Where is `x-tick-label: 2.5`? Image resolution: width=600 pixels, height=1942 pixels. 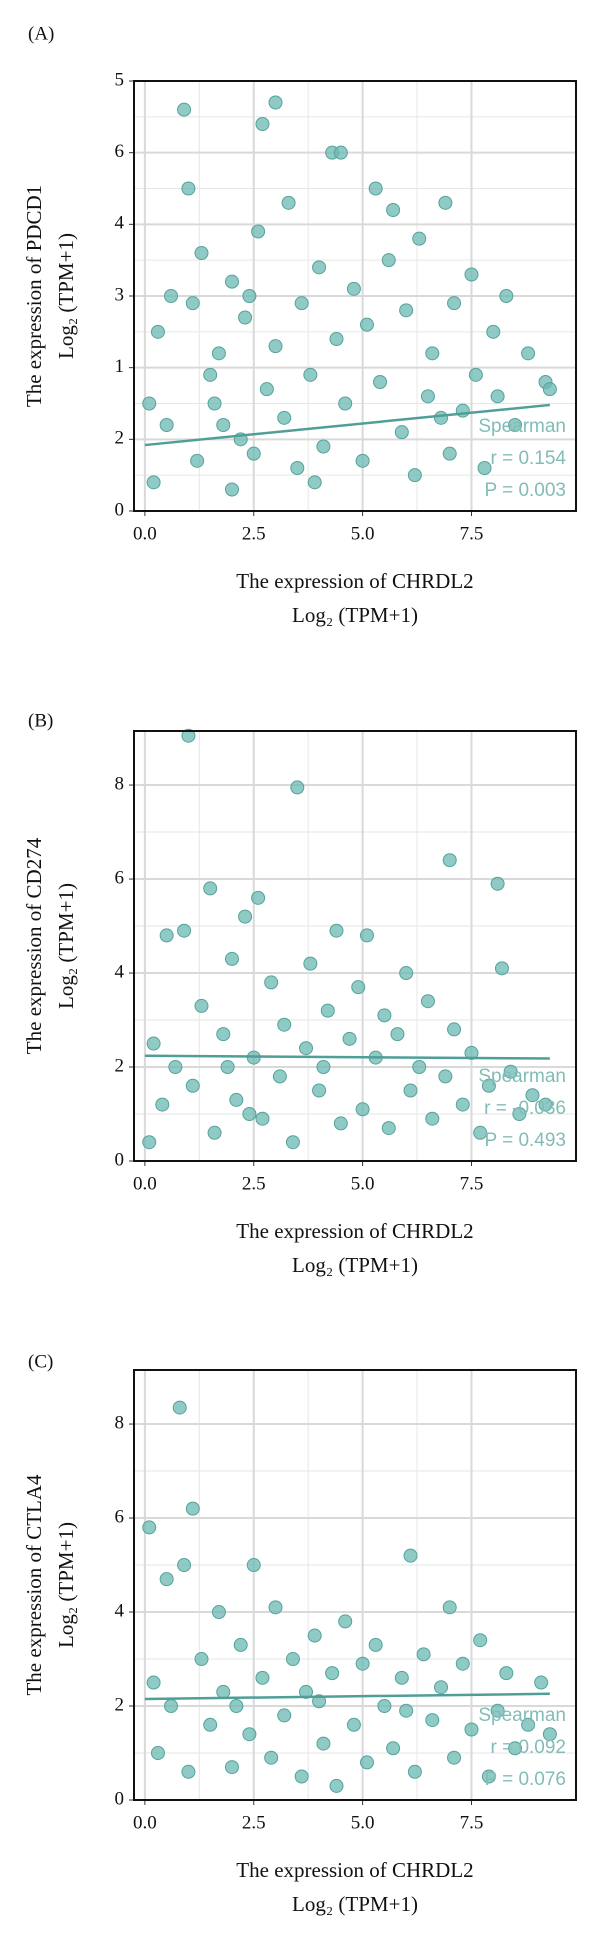 x-tick-label: 2.5 is located at coordinates (254, 1183).